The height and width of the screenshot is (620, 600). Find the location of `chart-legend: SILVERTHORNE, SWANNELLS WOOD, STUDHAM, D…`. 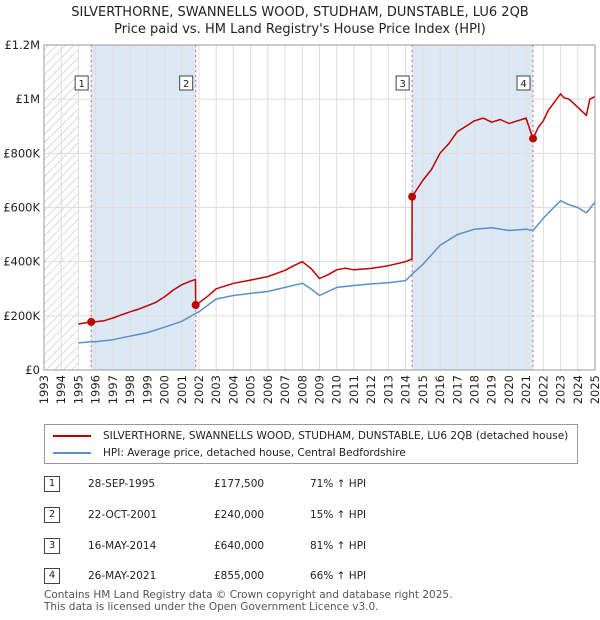

chart-legend: SILVERTHORNE, SWANNELLS WOOD, STUDHAM, D… is located at coordinates (311, 444).